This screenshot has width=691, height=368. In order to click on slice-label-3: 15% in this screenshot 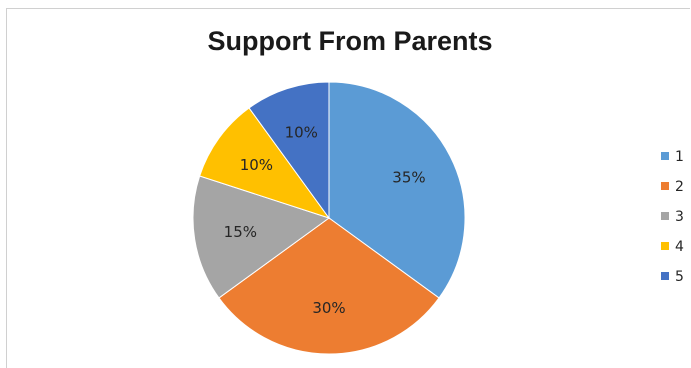, I will do `click(240, 232)`.